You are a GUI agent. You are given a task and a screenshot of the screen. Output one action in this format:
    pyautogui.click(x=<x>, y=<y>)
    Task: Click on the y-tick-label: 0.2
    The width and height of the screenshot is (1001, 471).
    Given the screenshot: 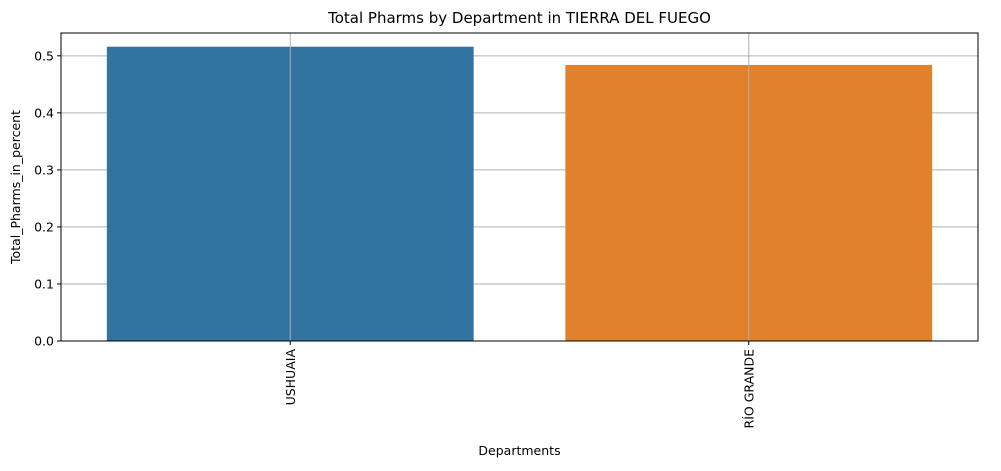 What is the action you would take?
    pyautogui.click(x=44, y=226)
    